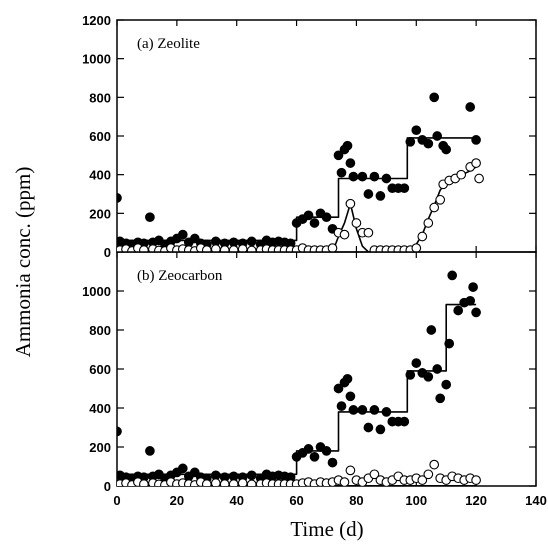 This screenshot has height=546, width=548. Describe the element at coordinates (326, 529) in the screenshot. I see `x-axis-label: Time (d)` at that location.